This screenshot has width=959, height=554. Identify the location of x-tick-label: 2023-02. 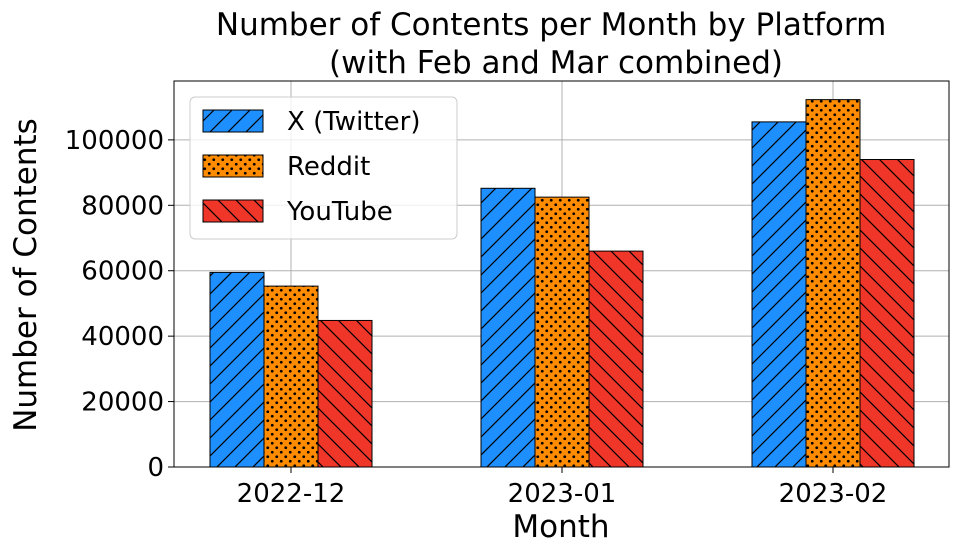
(833, 494).